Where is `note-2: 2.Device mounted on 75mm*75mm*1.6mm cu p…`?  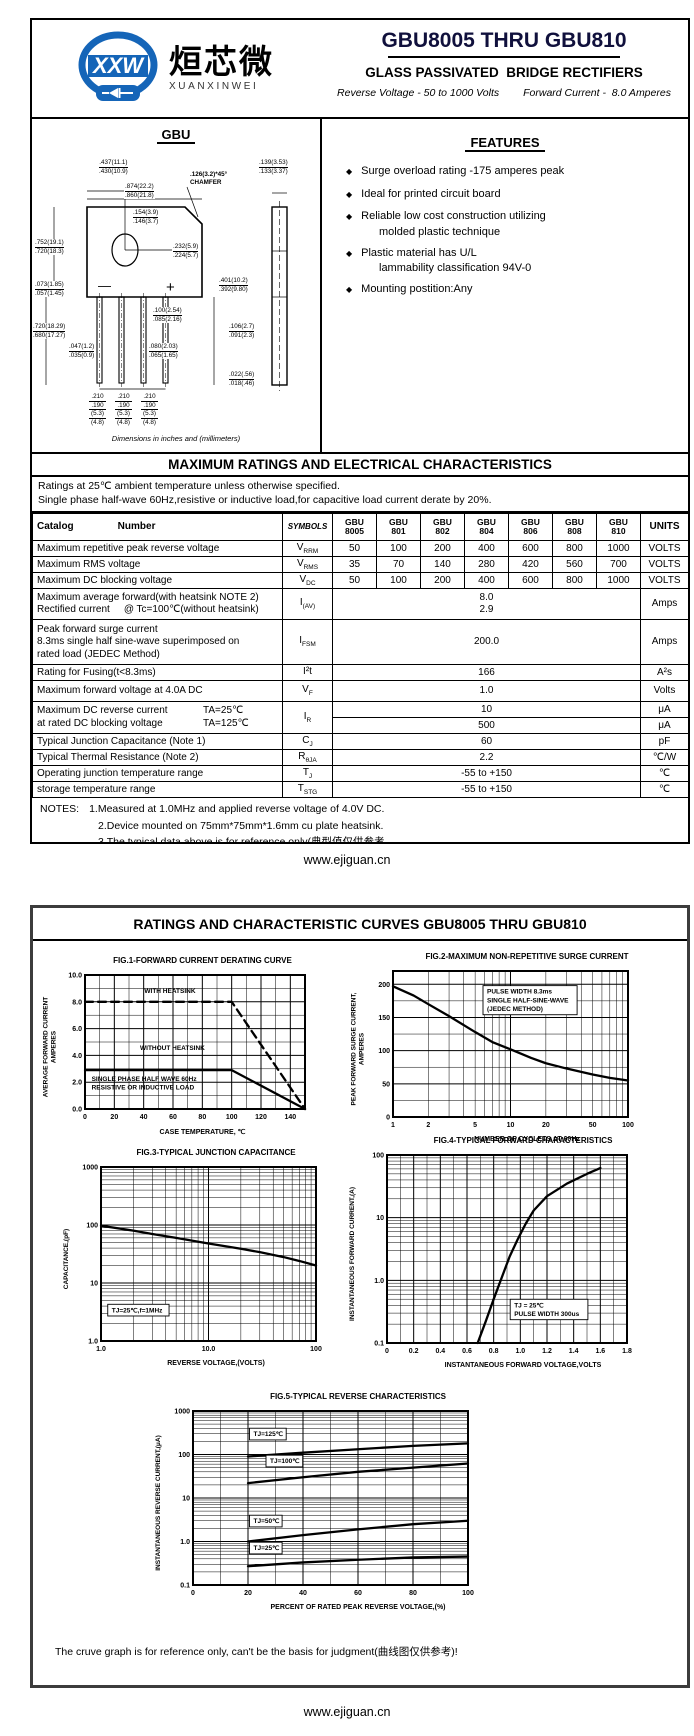
note-2: 2.Device mounted on 75mm*75mm*1.6mm cu p… is located at coordinates (241, 825).